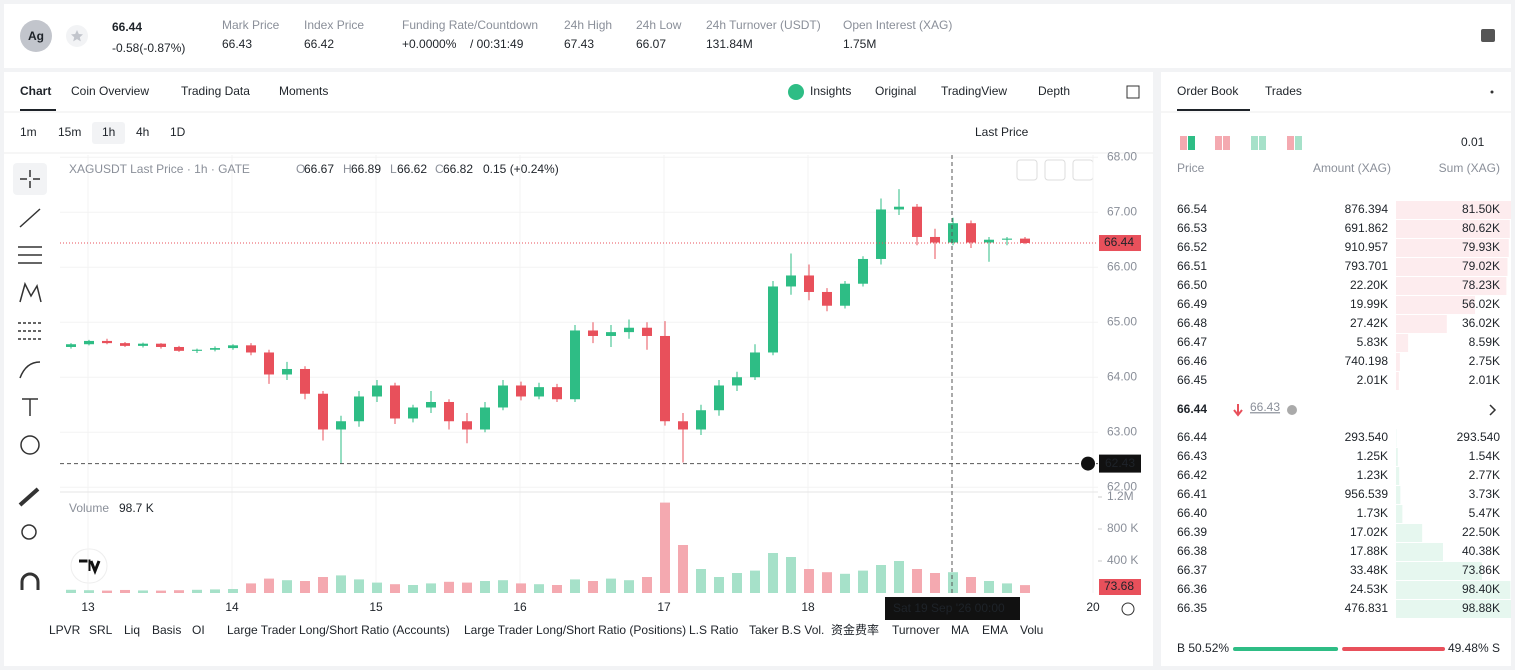  I want to click on book-price: 66.42, so click(1192, 475).